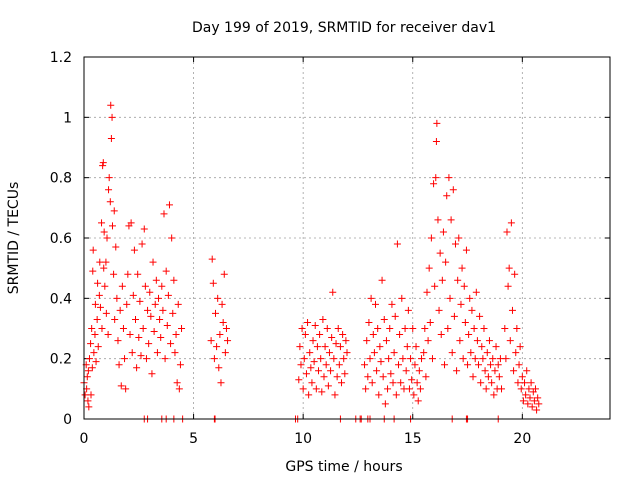 The width and height of the screenshot is (640, 480). Describe the element at coordinates (343, 467) in the screenshot. I see `x-axis-label: GPS time / hours` at that location.